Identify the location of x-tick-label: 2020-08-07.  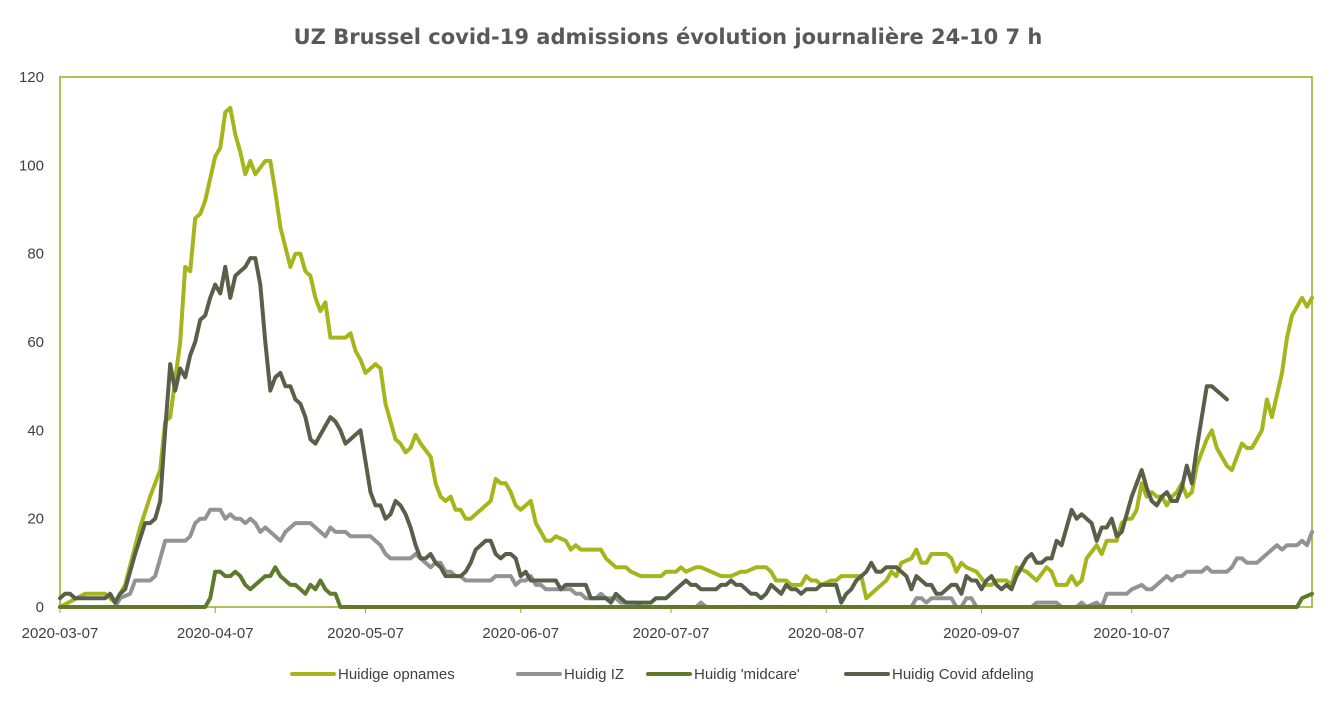
(826, 633).